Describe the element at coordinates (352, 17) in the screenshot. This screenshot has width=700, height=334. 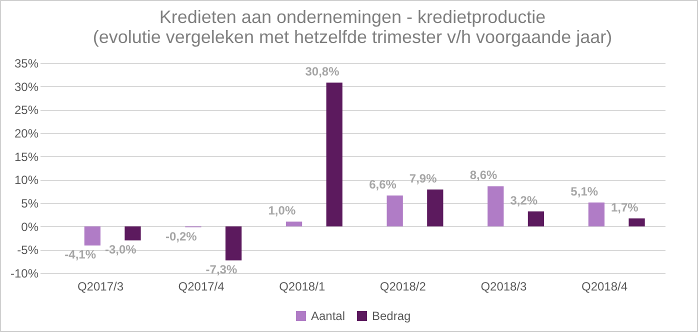
I see `chart-title: Kredieten aan ondernemingen - kredietproductie` at that location.